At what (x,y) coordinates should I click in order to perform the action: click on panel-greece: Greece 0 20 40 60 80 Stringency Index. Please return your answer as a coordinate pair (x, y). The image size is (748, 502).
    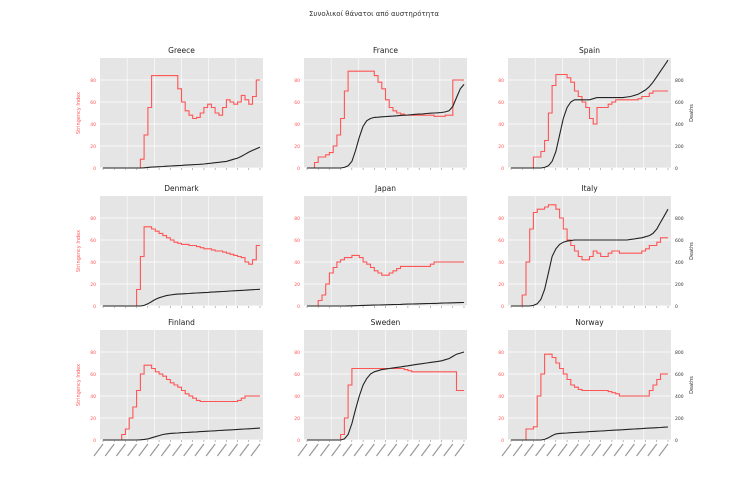
    Looking at the image, I should click on (169, 109).